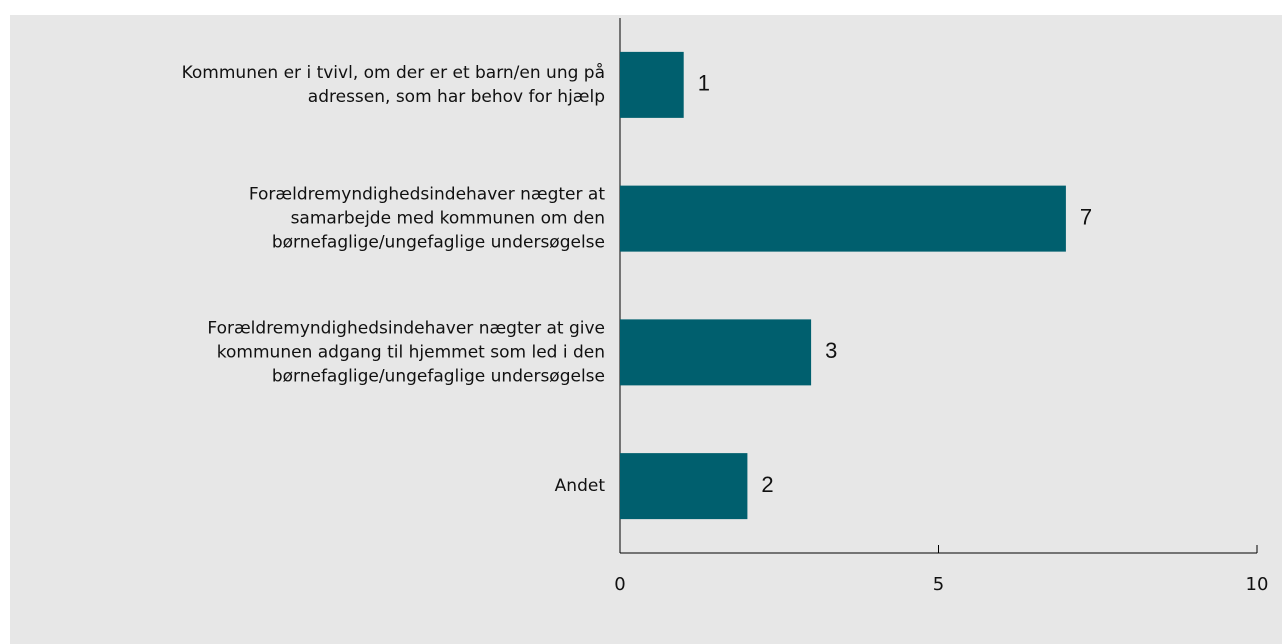 The width and height of the screenshot is (1282, 644). Describe the element at coordinates (831, 350) in the screenshot. I see `value-label: 3` at that location.